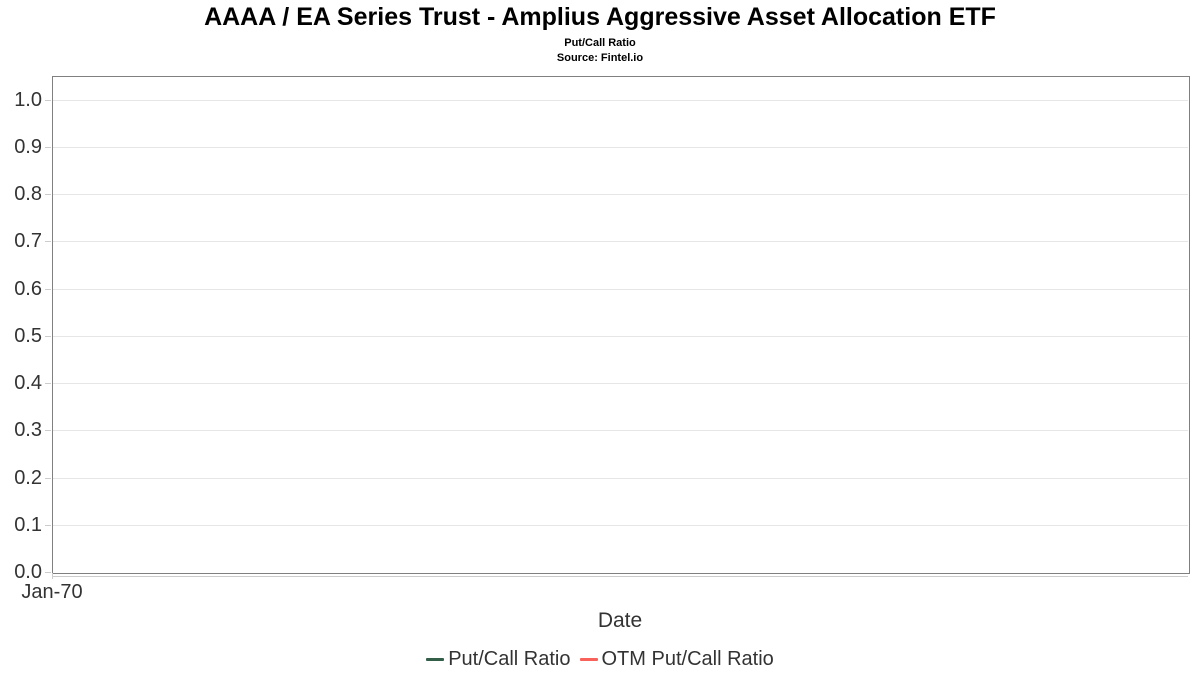 This screenshot has width=1200, height=675. What do you see at coordinates (52, 592) in the screenshot?
I see `x-axis-tick-label: Jan-70` at bounding box center [52, 592].